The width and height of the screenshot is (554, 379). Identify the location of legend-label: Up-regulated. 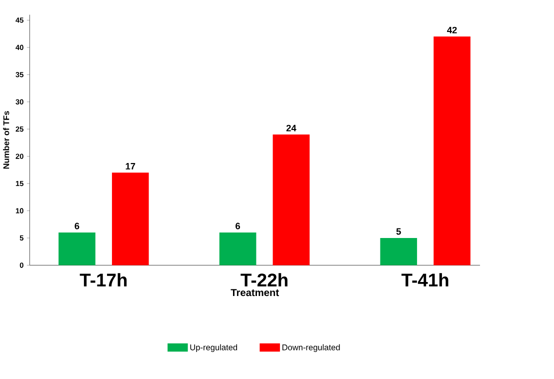
(214, 348).